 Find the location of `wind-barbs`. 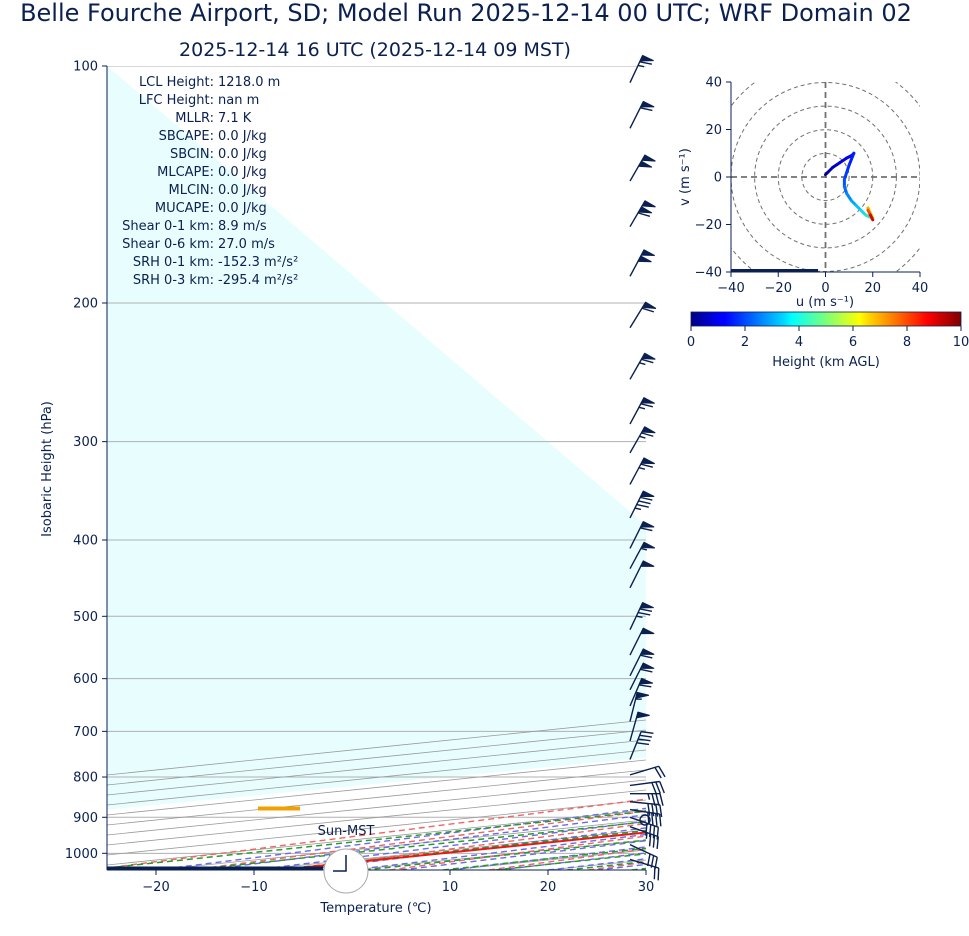

wind-barbs is located at coordinates (647, 467).